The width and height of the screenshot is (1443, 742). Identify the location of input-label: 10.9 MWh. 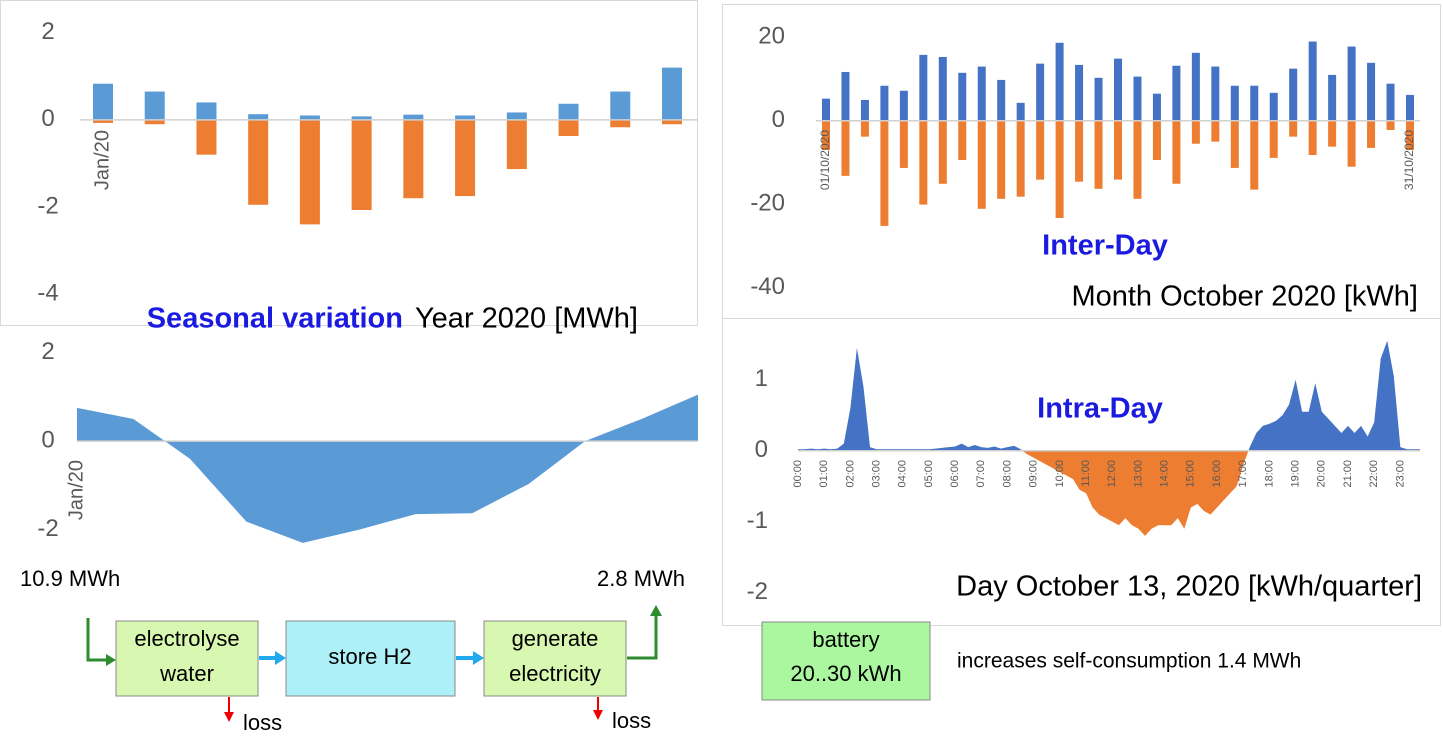
(70, 578).